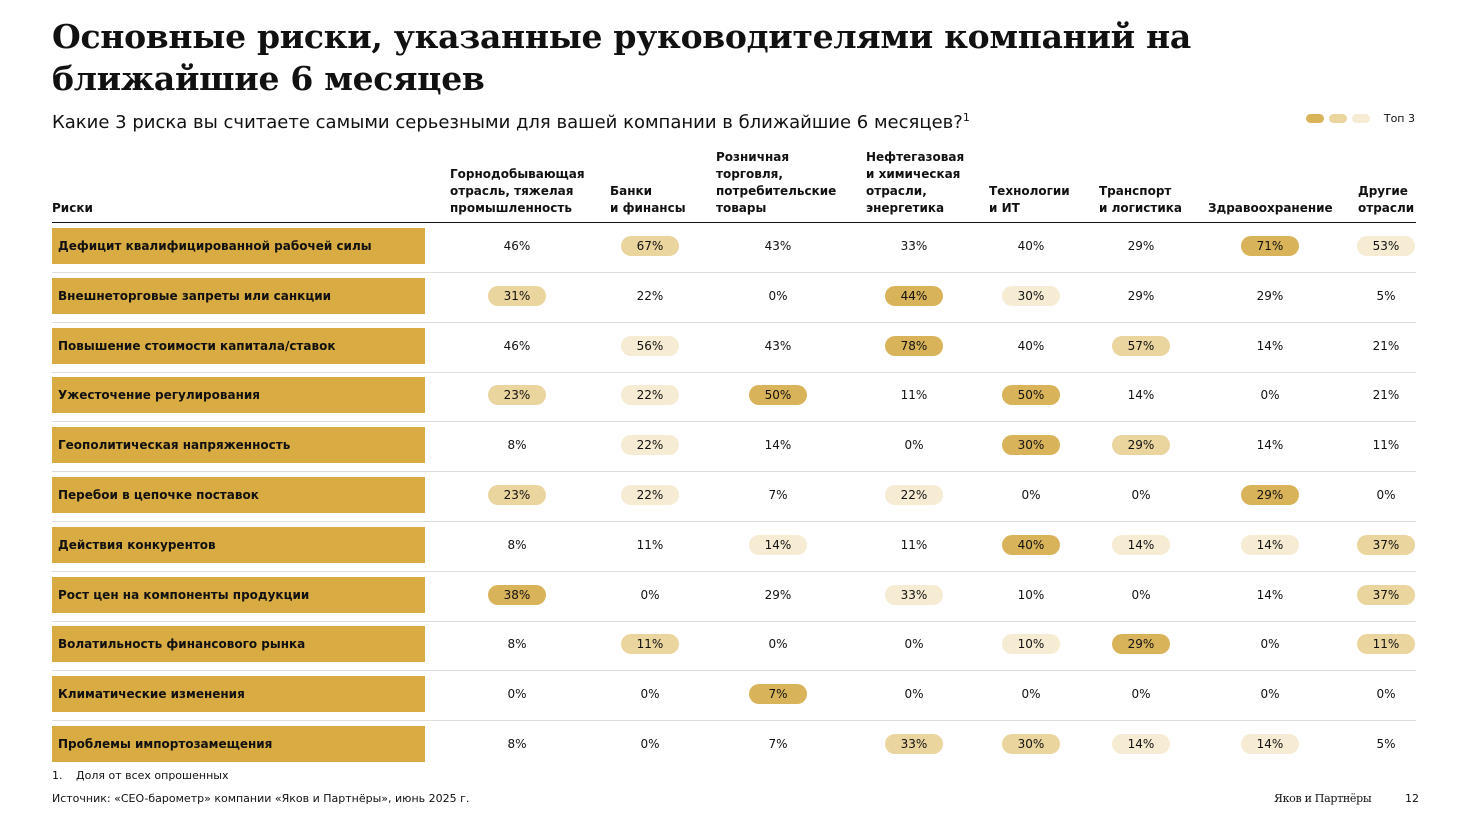 This screenshot has height=825, width=1467. What do you see at coordinates (896, 191) in the screenshot?
I see `column-header-line: отрасли,` at bounding box center [896, 191].